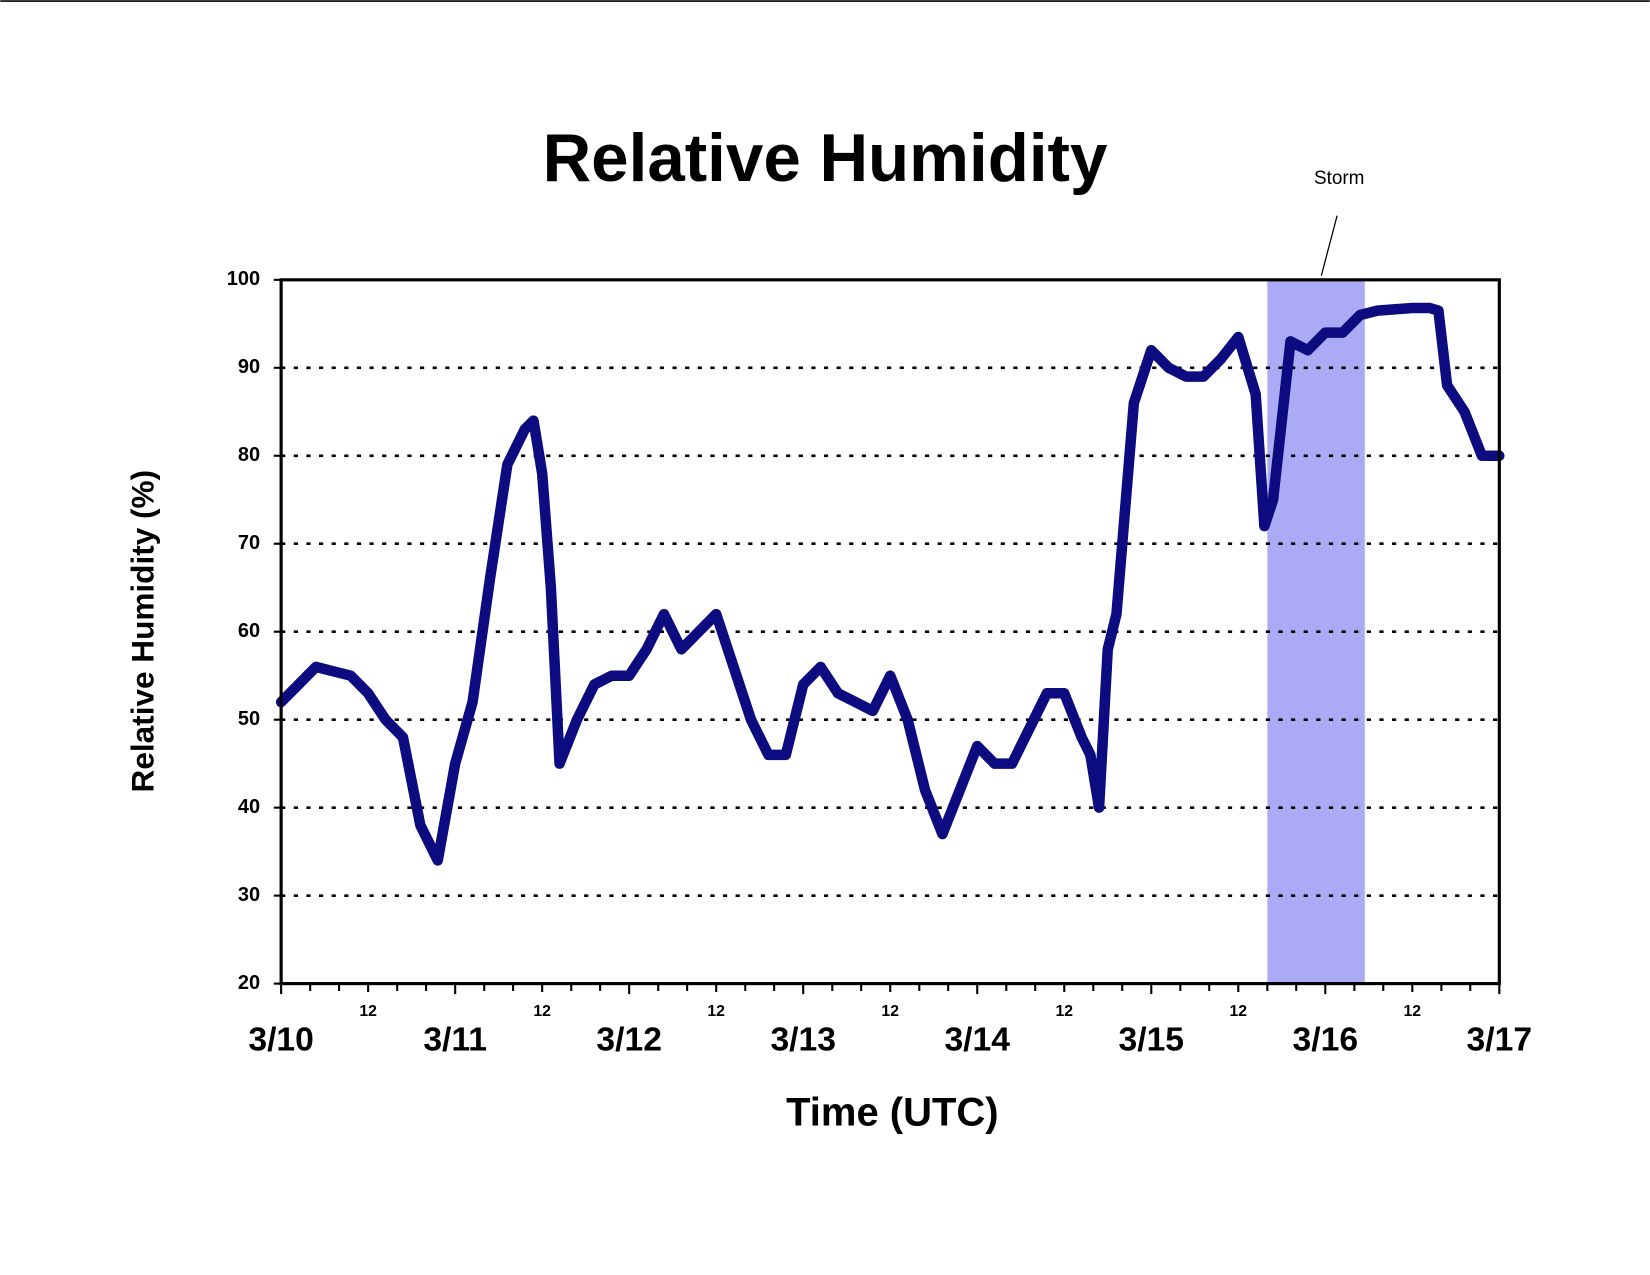 This screenshot has height=1275, width=1650. What do you see at coordinates (249, 807) in the screenshot?
I see `y-tick-label: 40` at bounding box center [249, 807].